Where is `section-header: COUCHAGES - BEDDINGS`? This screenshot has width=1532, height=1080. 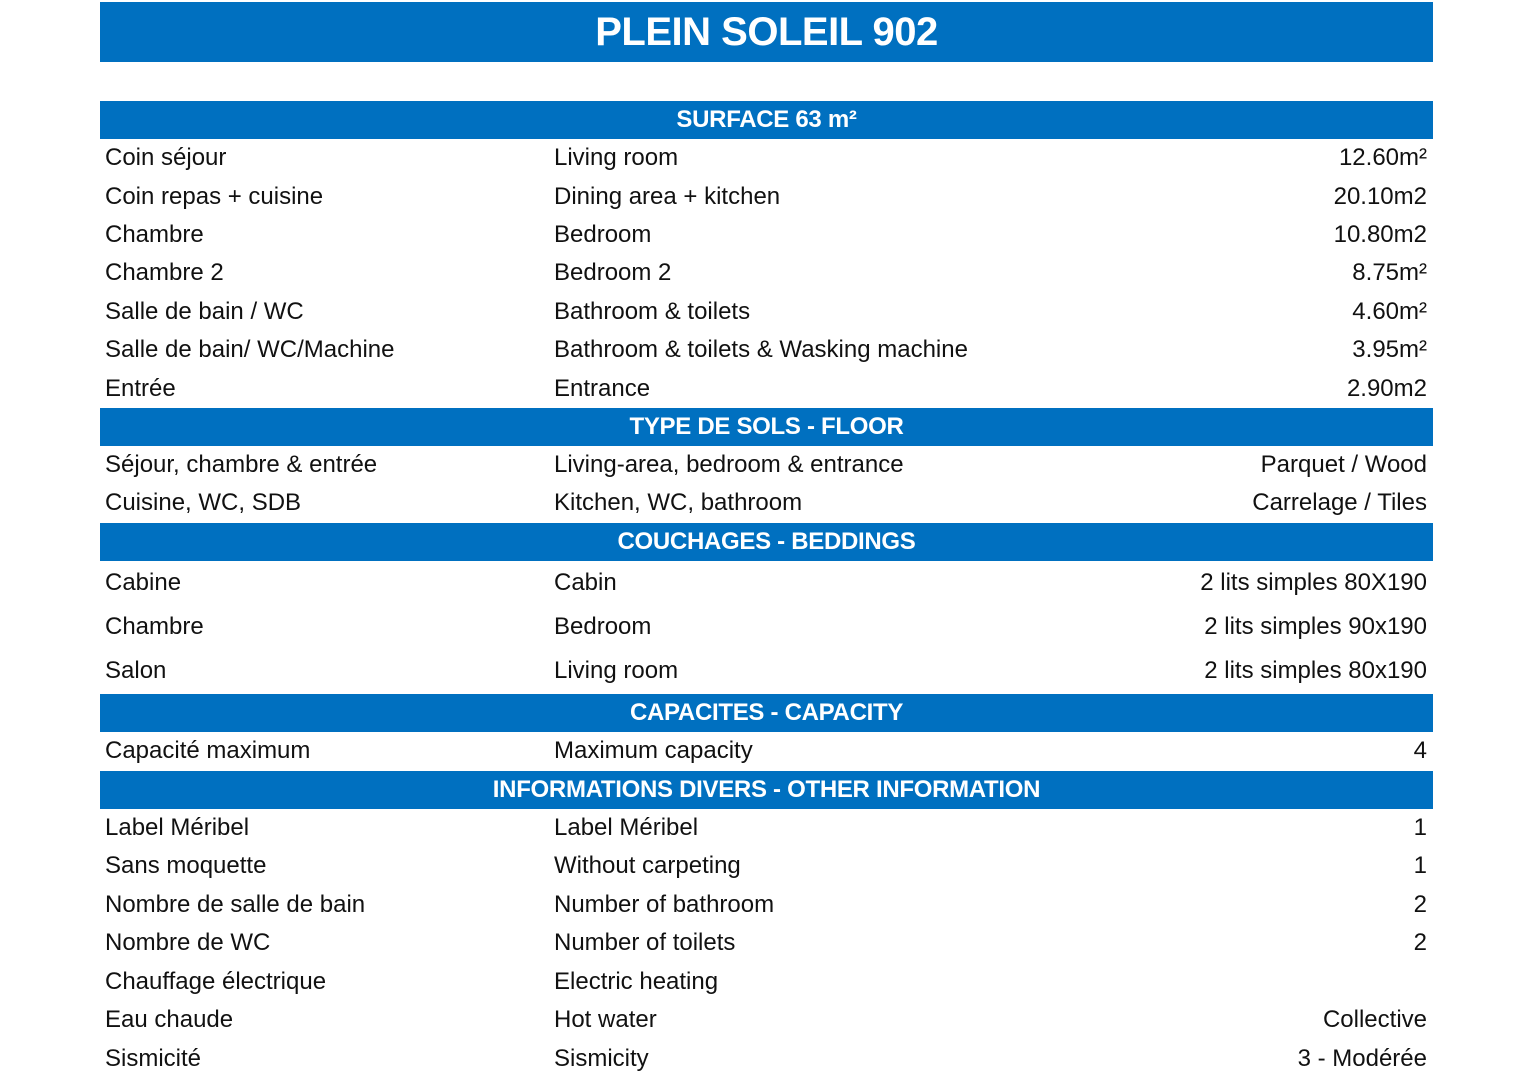
section-header: COUCHAGES - BEDDINGS is located at coordinates (766, 541).